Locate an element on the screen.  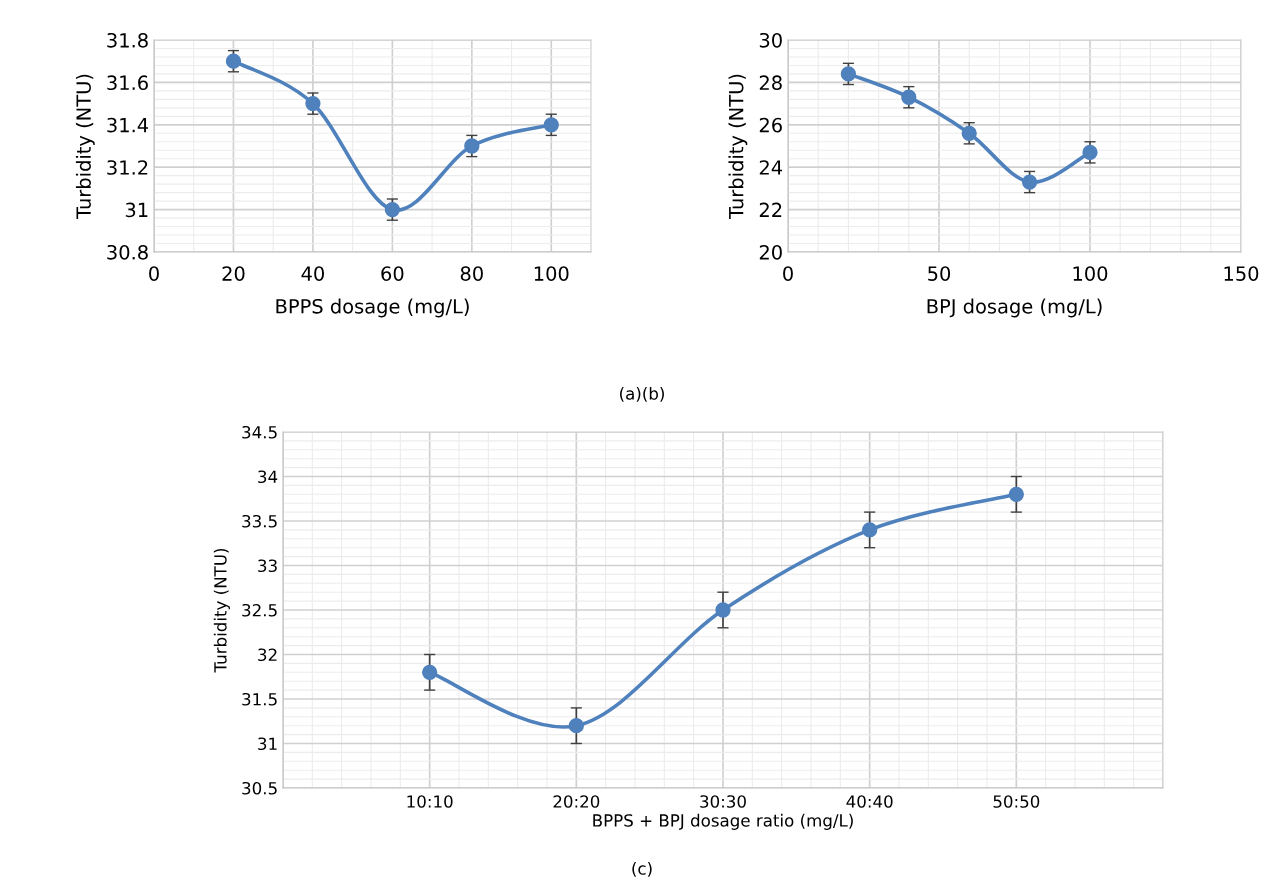
y-tick-label: 24 is located at coordinates (771, 167).